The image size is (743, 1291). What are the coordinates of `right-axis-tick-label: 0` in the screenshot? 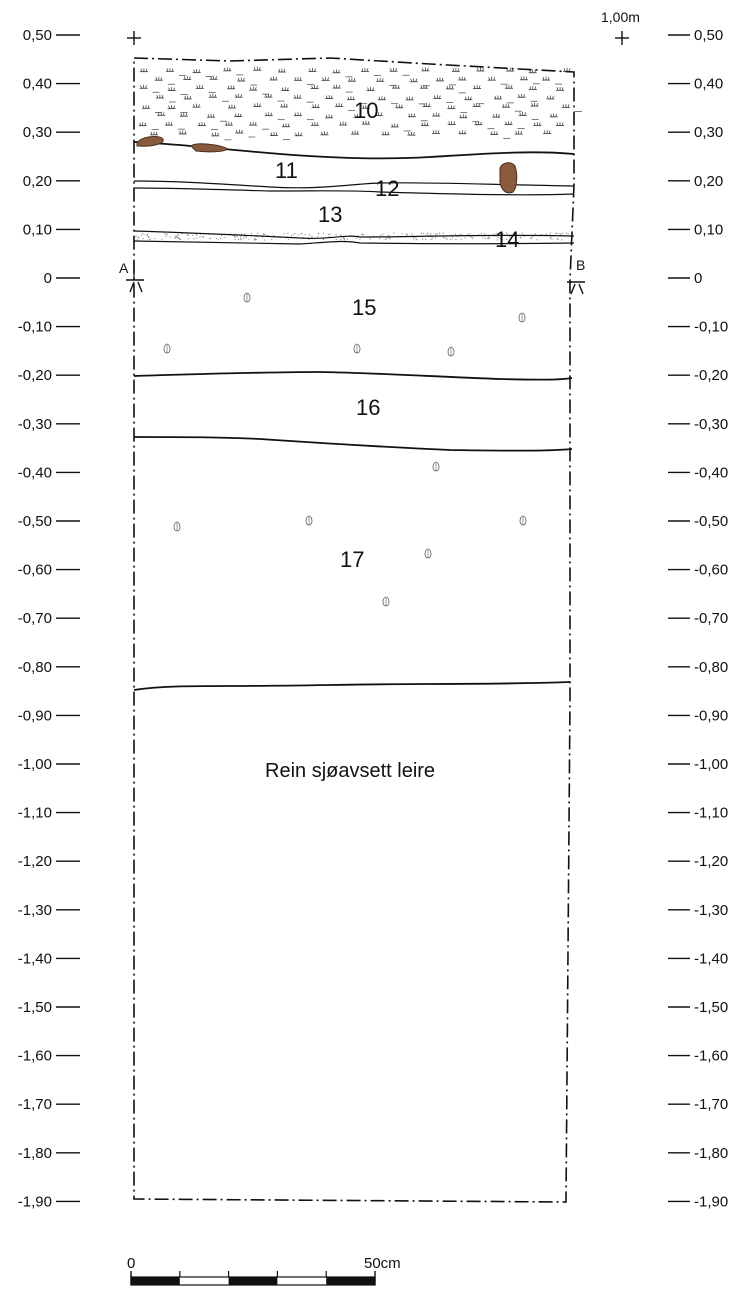 It's located at (698, 278).